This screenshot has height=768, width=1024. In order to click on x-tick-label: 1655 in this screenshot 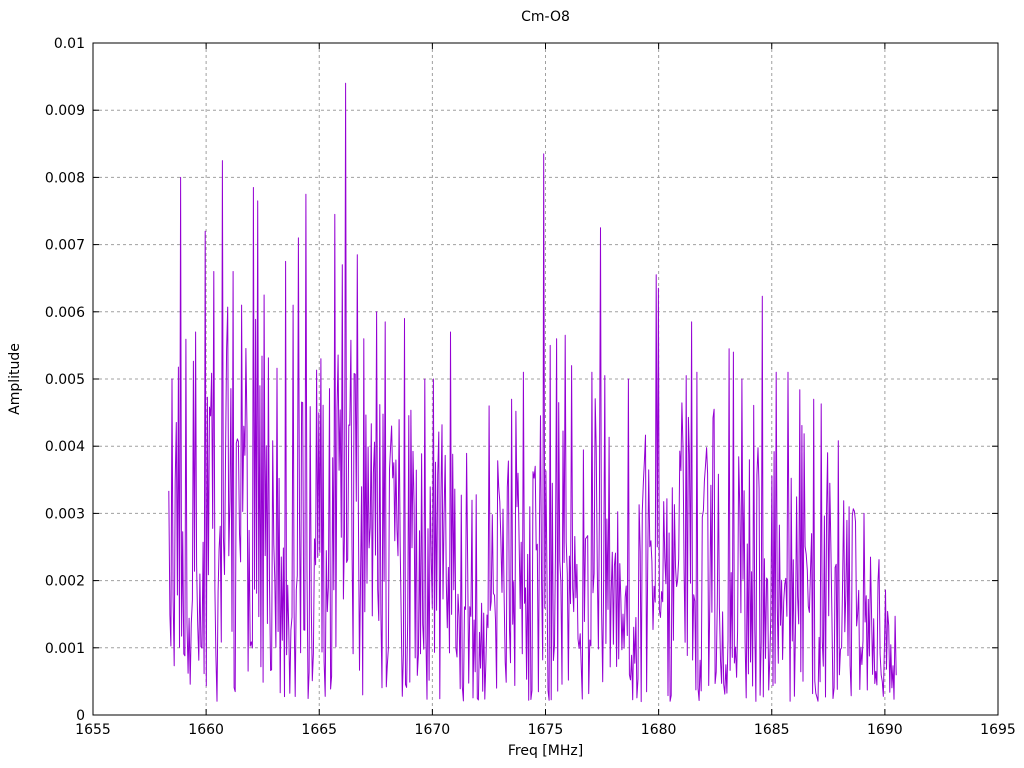, I will do `click(93, 730)`.